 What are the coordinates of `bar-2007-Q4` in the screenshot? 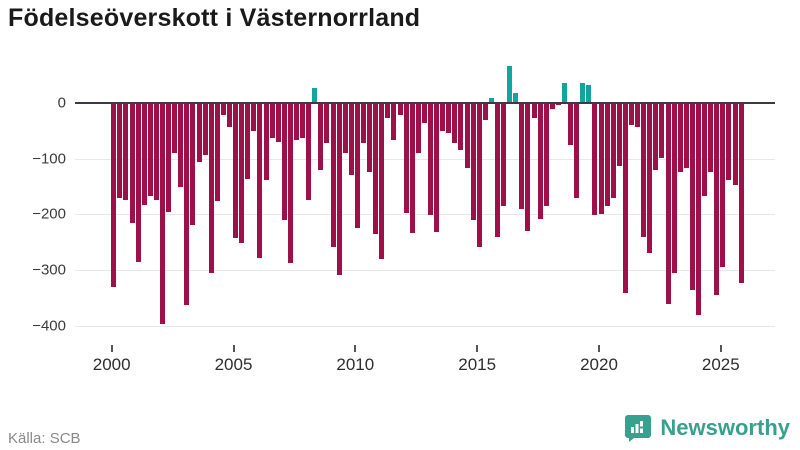 It's located at (303, 120).